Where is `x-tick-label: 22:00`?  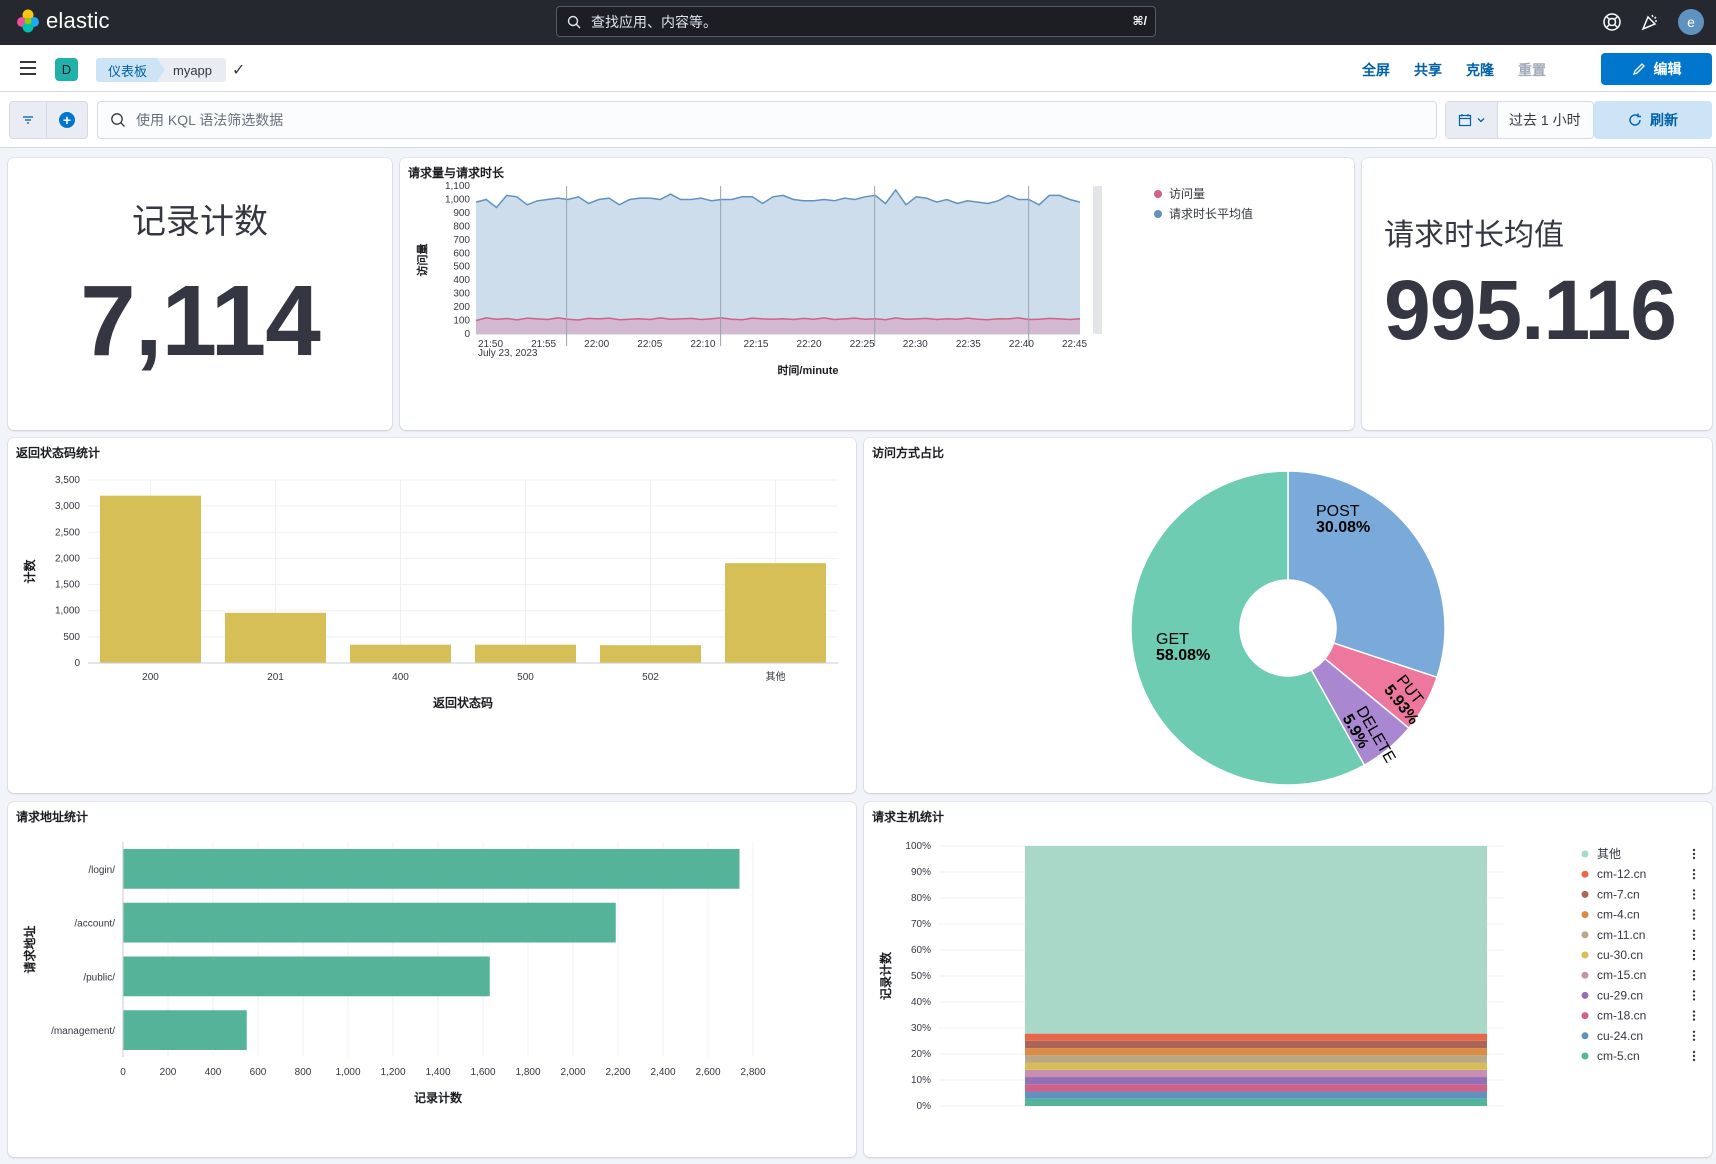
x-tick-label: 22:00 is located at coordinates (596, 344).